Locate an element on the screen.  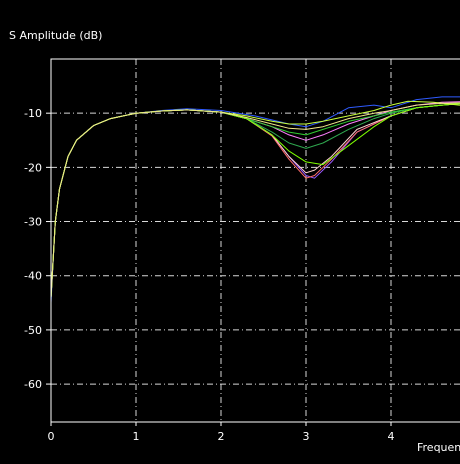
y-tick-label: -60 is located at coordinates (33, 384).